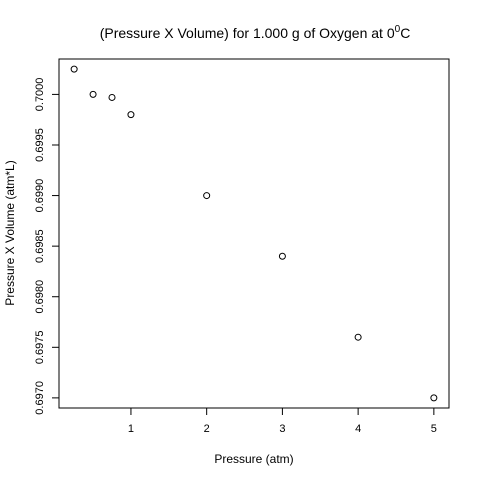  What do you see at coordinates (40, 297) in the screenshot?
I see `y-tick-label: 0.6980` at bounding box center [40, 297].